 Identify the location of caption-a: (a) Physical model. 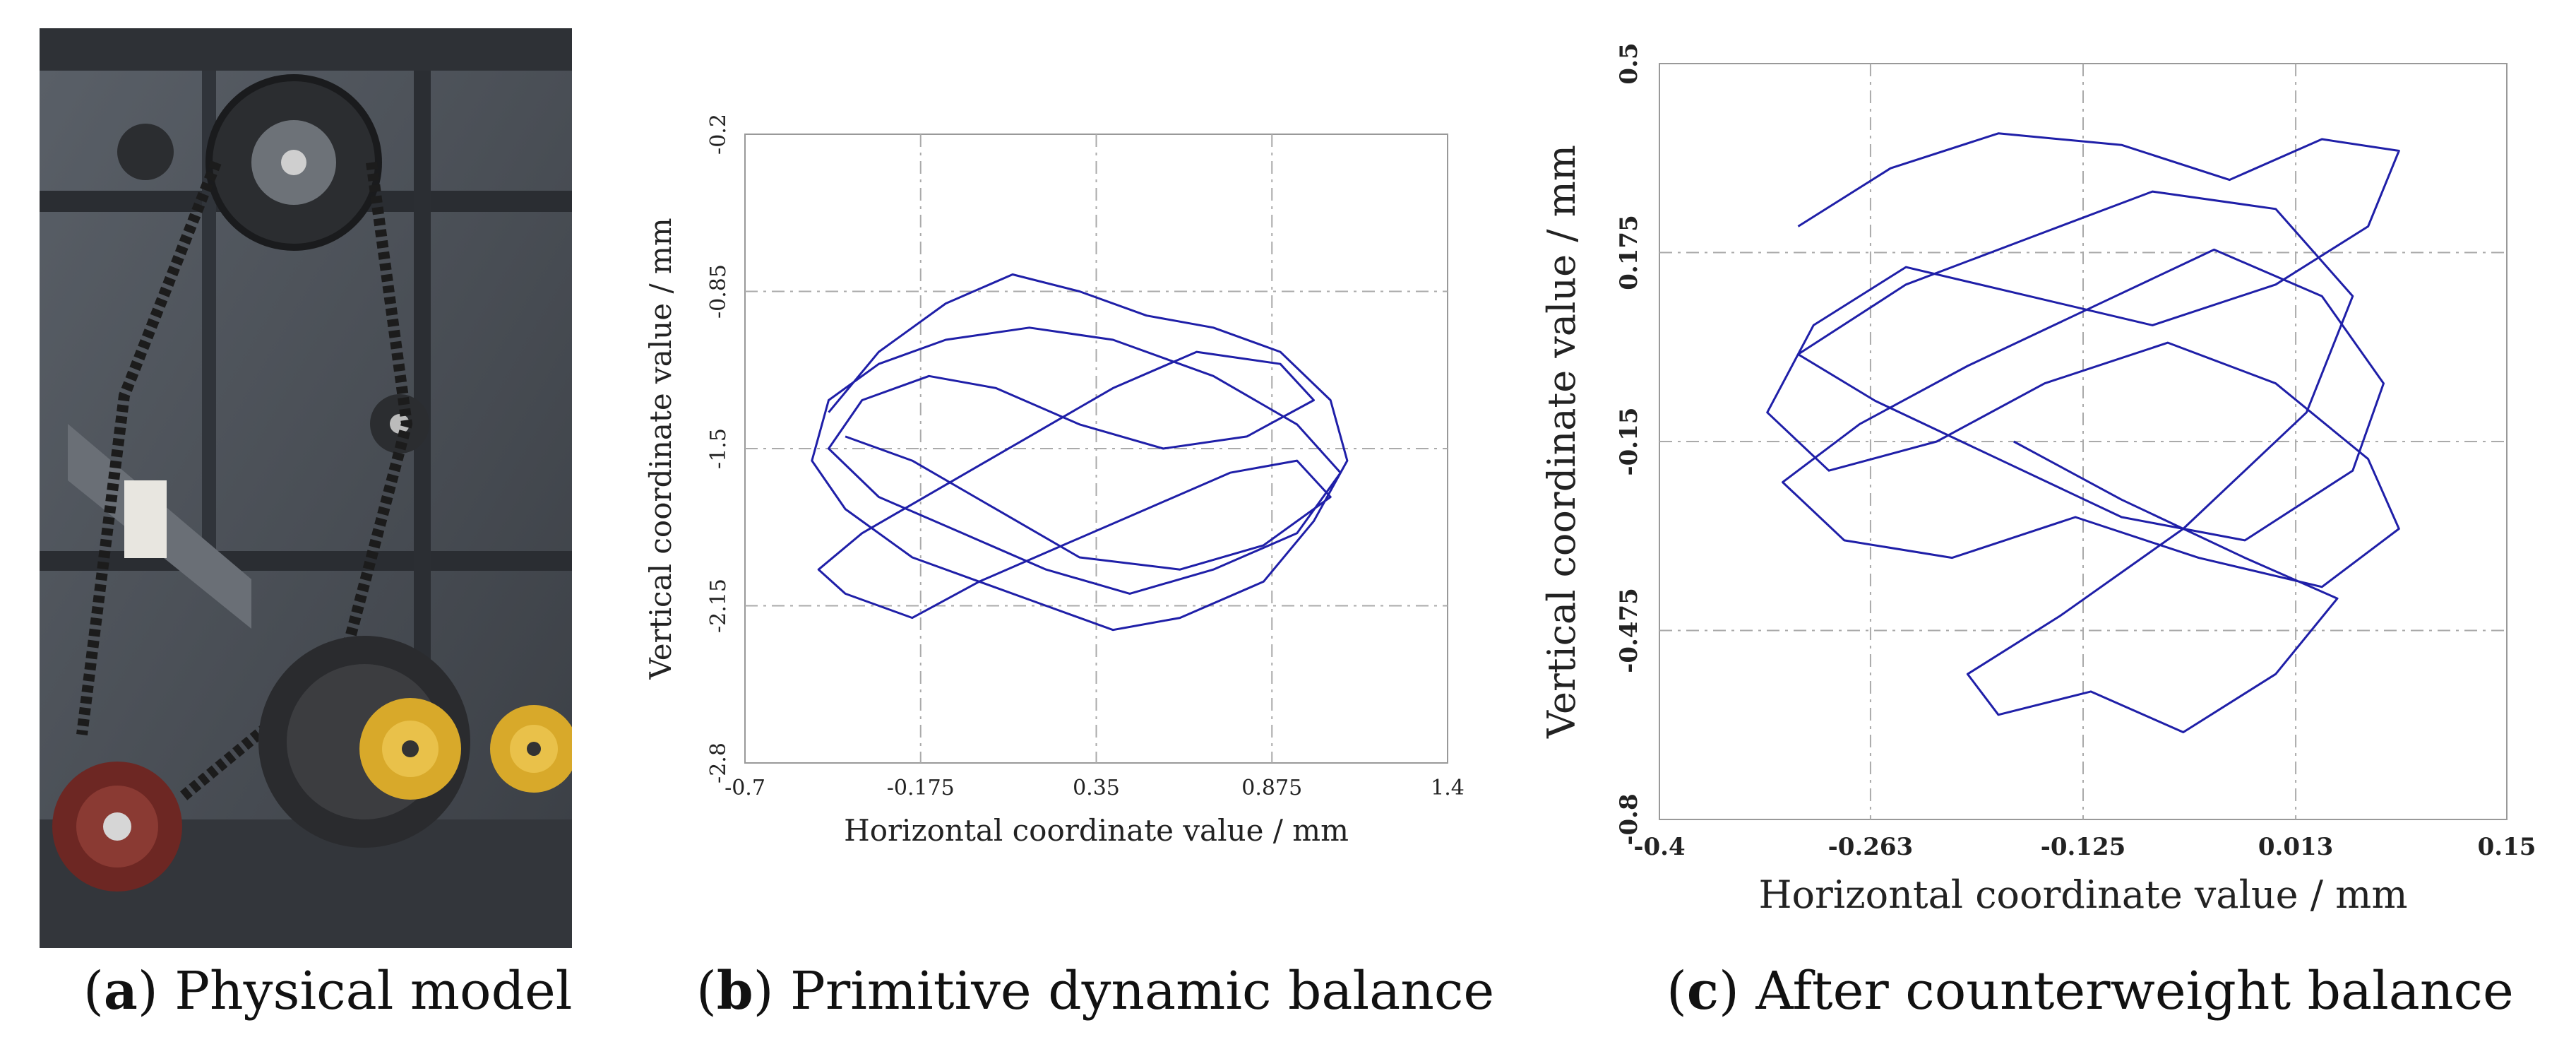
(328, 991).